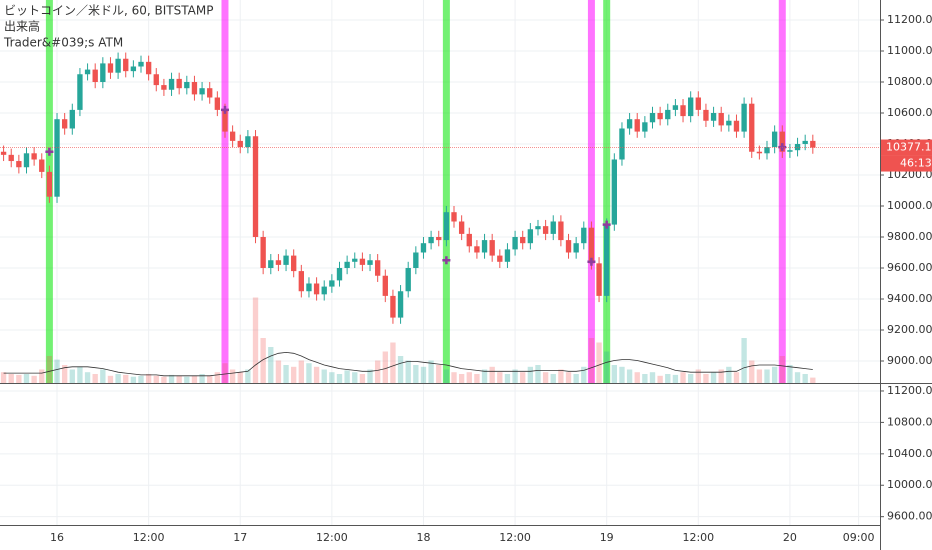  I want to click on indicator-title: Trader&#039;s ATM, so click(63, 43).